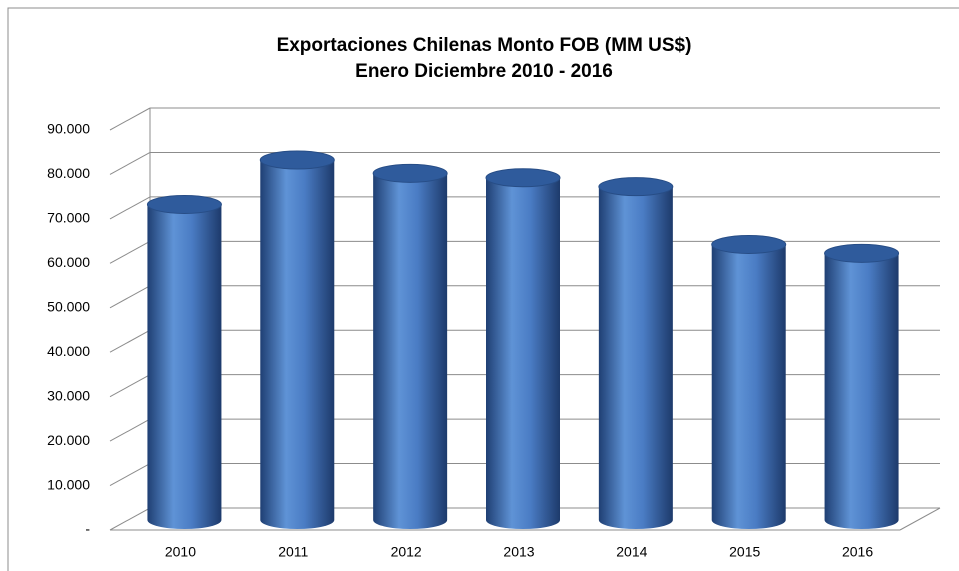  I want to click on x-tick-label: 2010, so click(180, 552).